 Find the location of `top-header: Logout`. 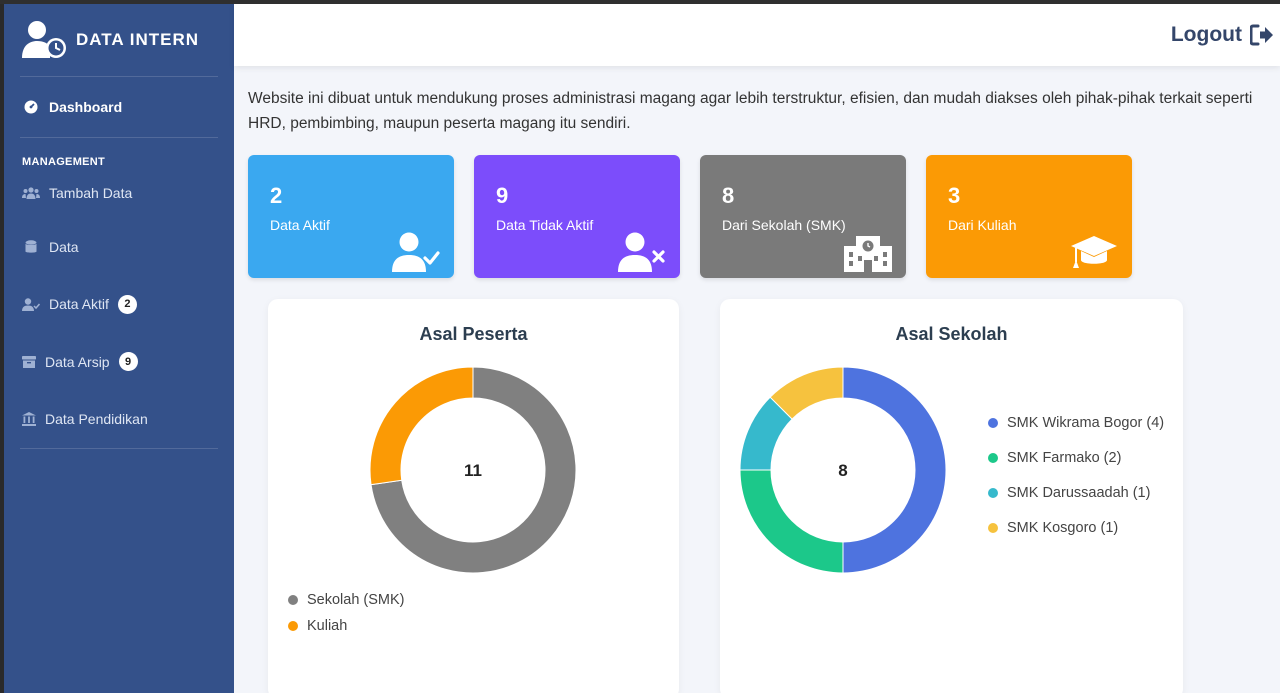

top-header: Logout is located at coordinates (757, 35).